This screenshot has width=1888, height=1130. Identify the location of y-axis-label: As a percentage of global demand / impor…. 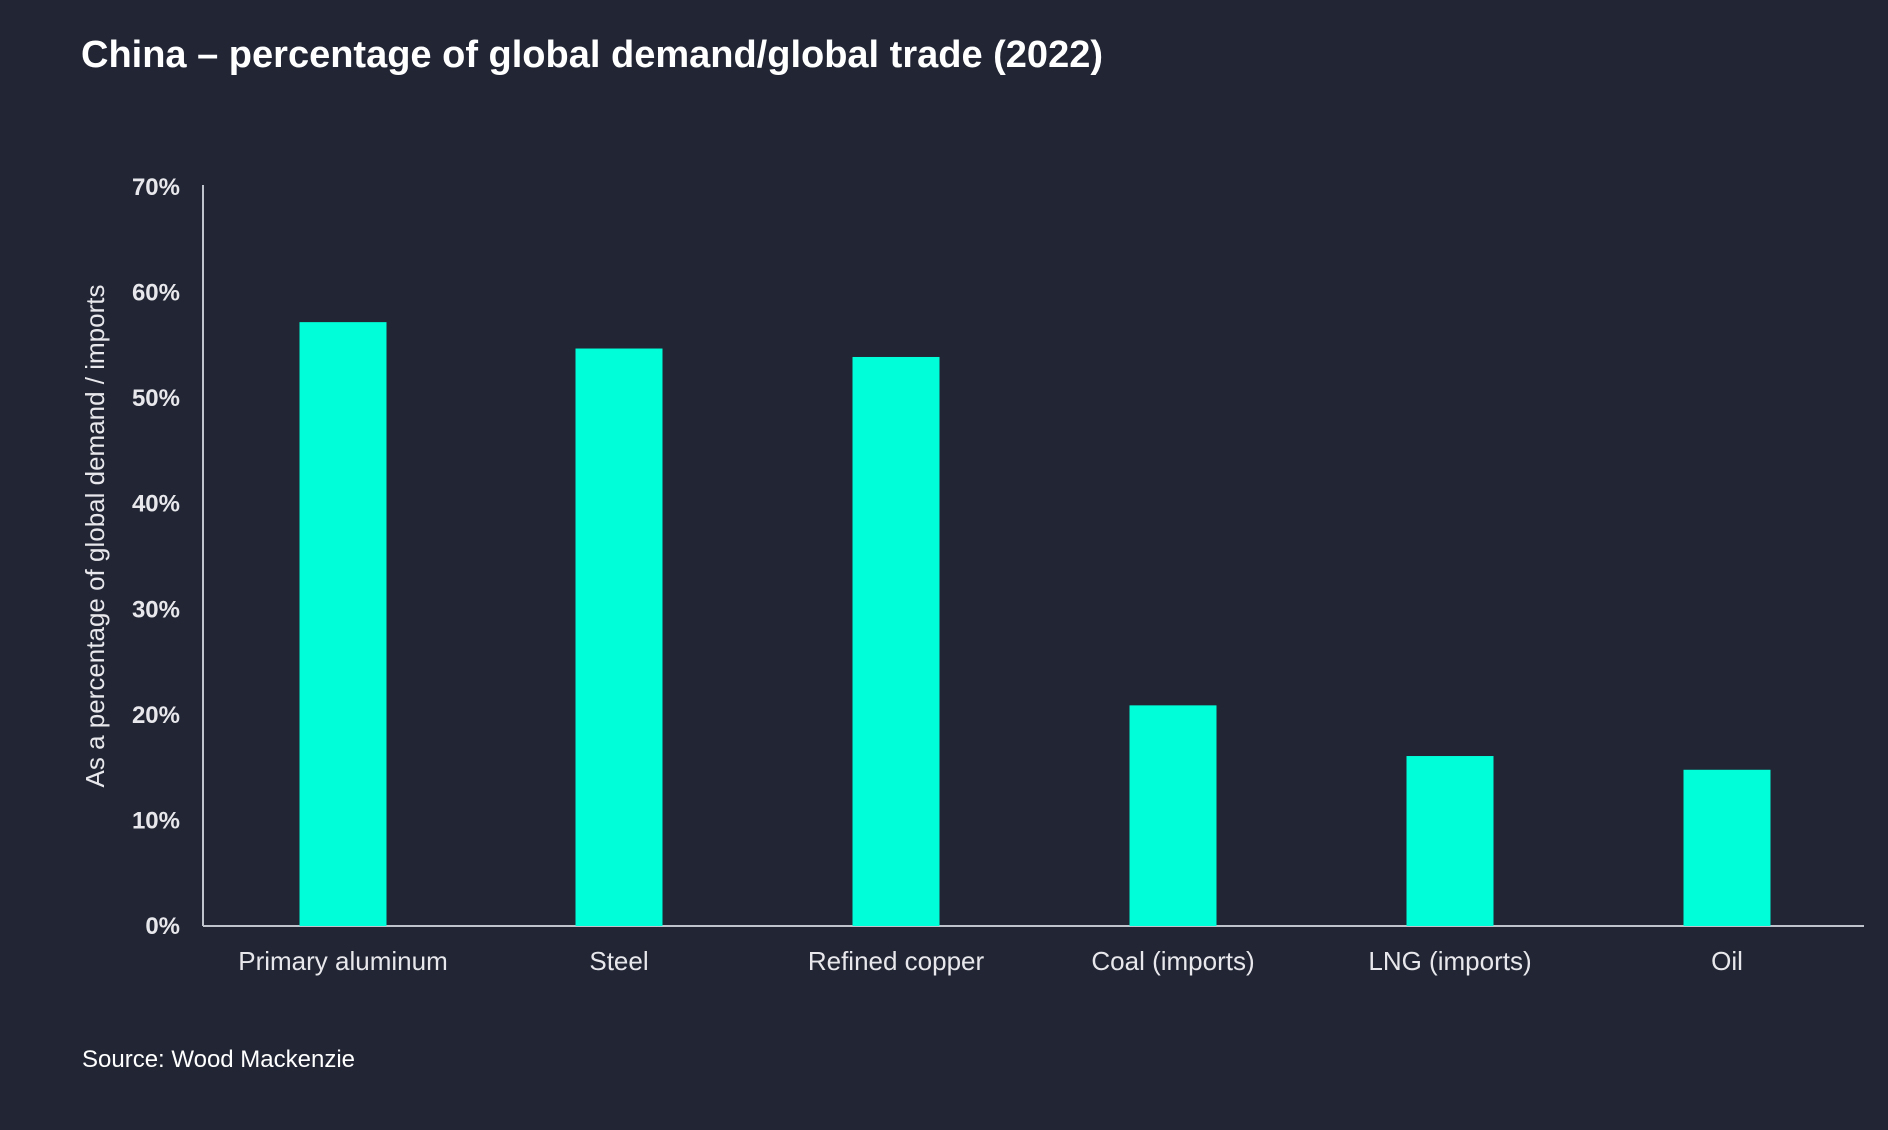
(95, 536).